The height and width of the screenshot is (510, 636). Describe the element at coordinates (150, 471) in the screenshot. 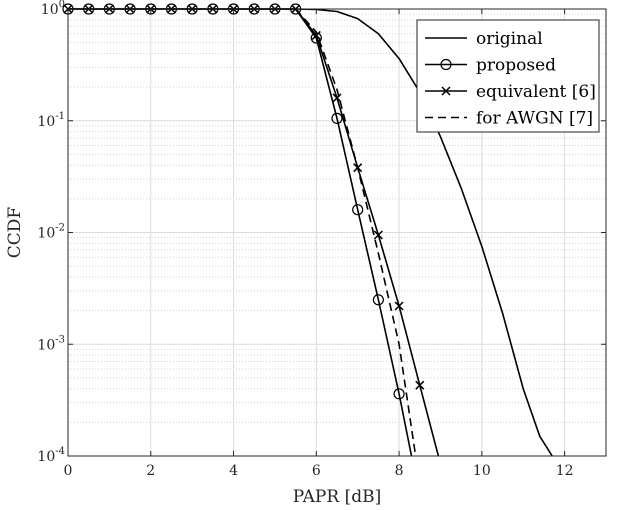

I see `x-tick-label: 2` at that location.